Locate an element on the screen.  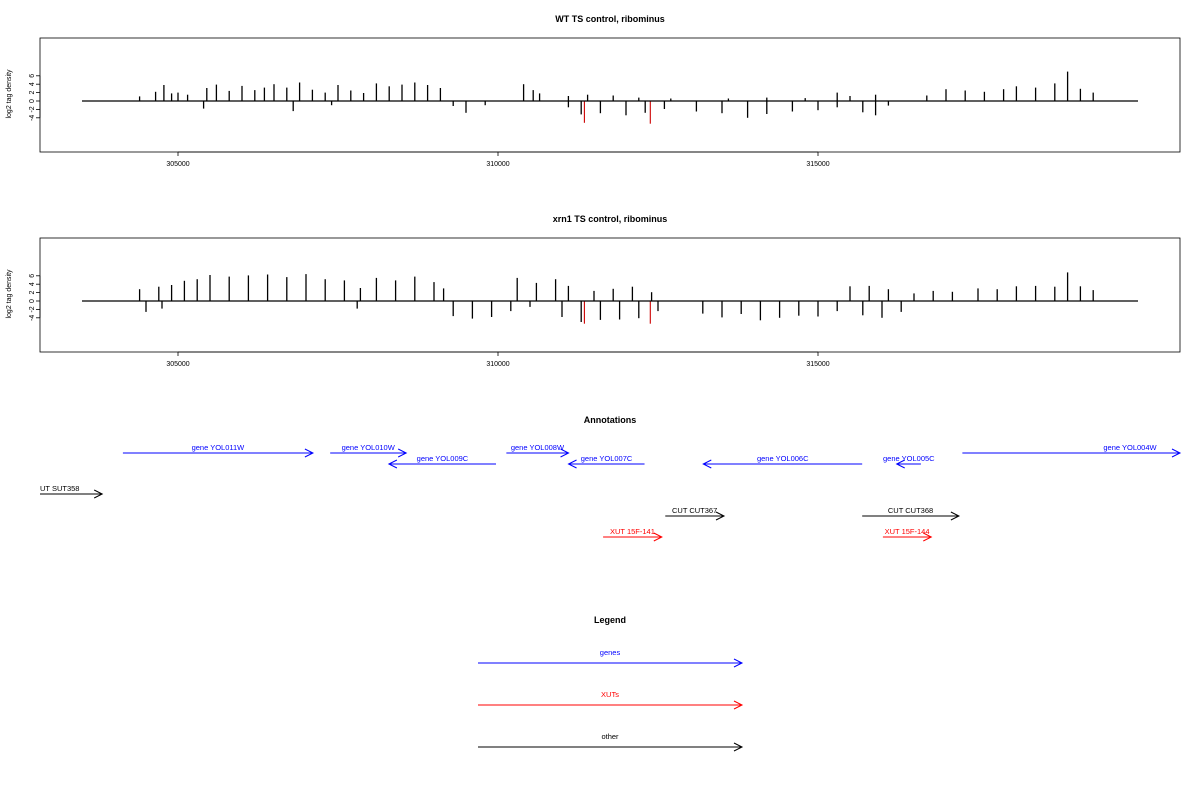
annotations-title: Annotations is located at coordinates (610, 420).